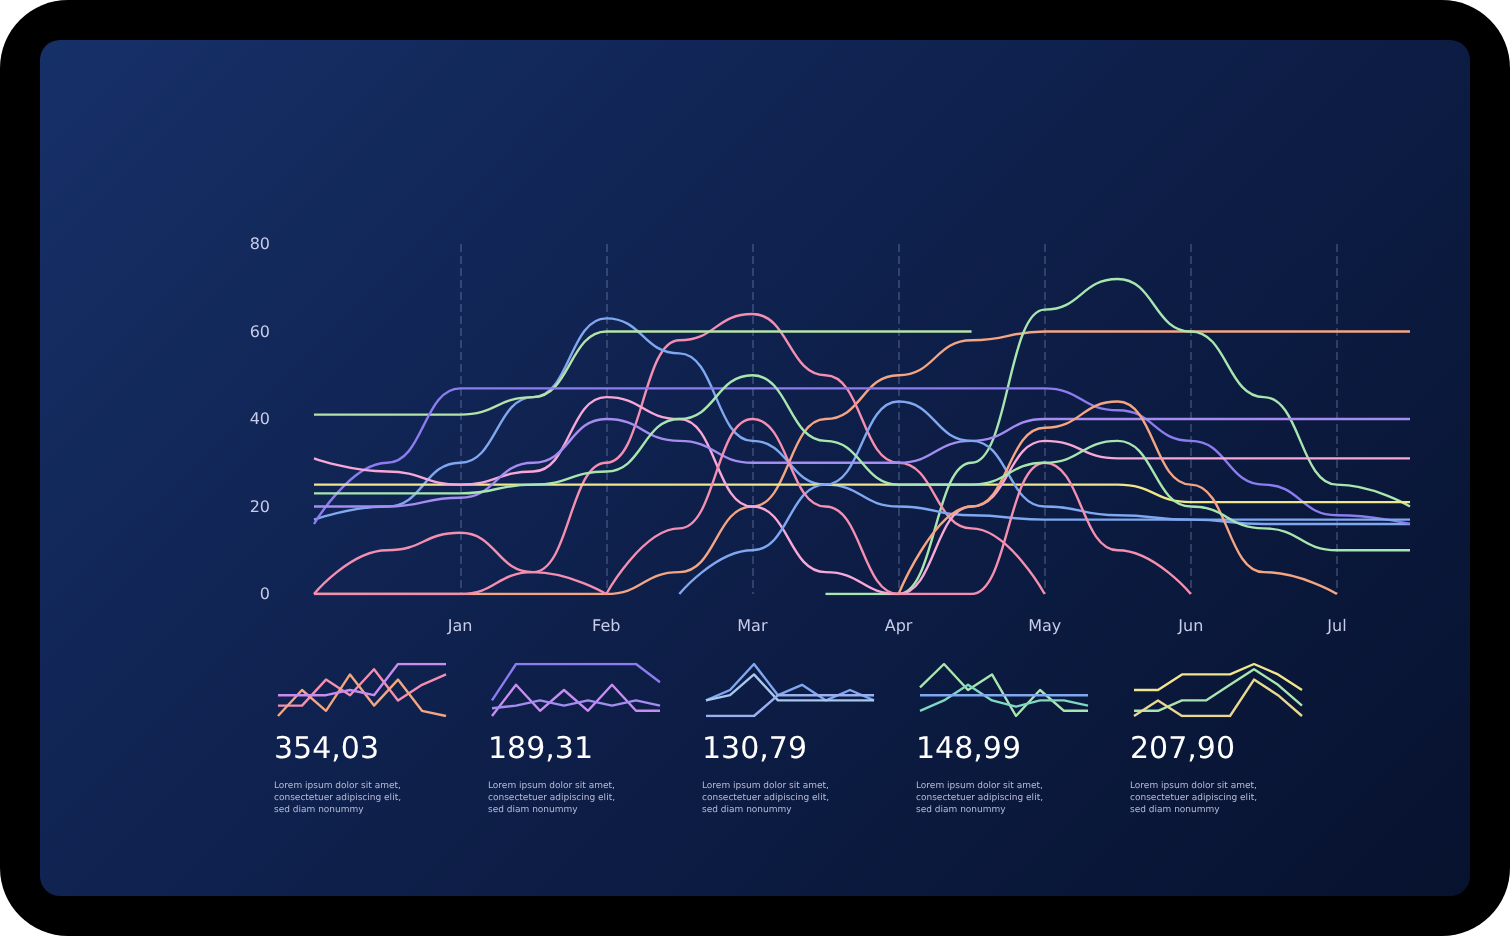  What do you see at coordinates (1190, 626) in the screenshot?
I see `x-tick-label: Jun` at bounding box center [1190, 626].